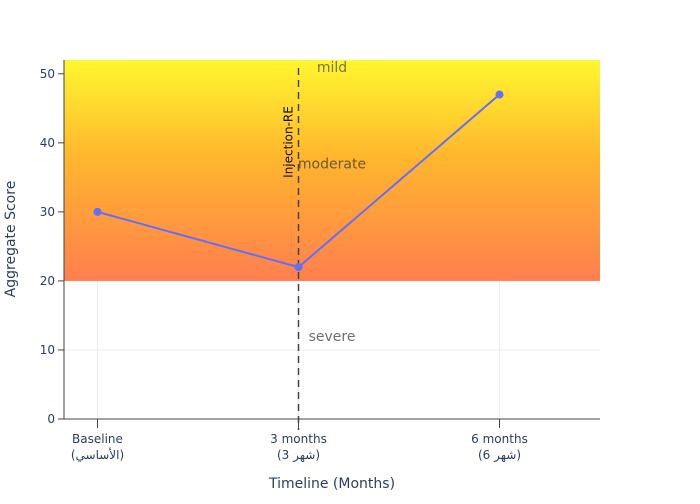  What do you see at coordinates (47, 350) in the screenshot?
I see `y-tick-label: 10` at bounding box center [47, 350].